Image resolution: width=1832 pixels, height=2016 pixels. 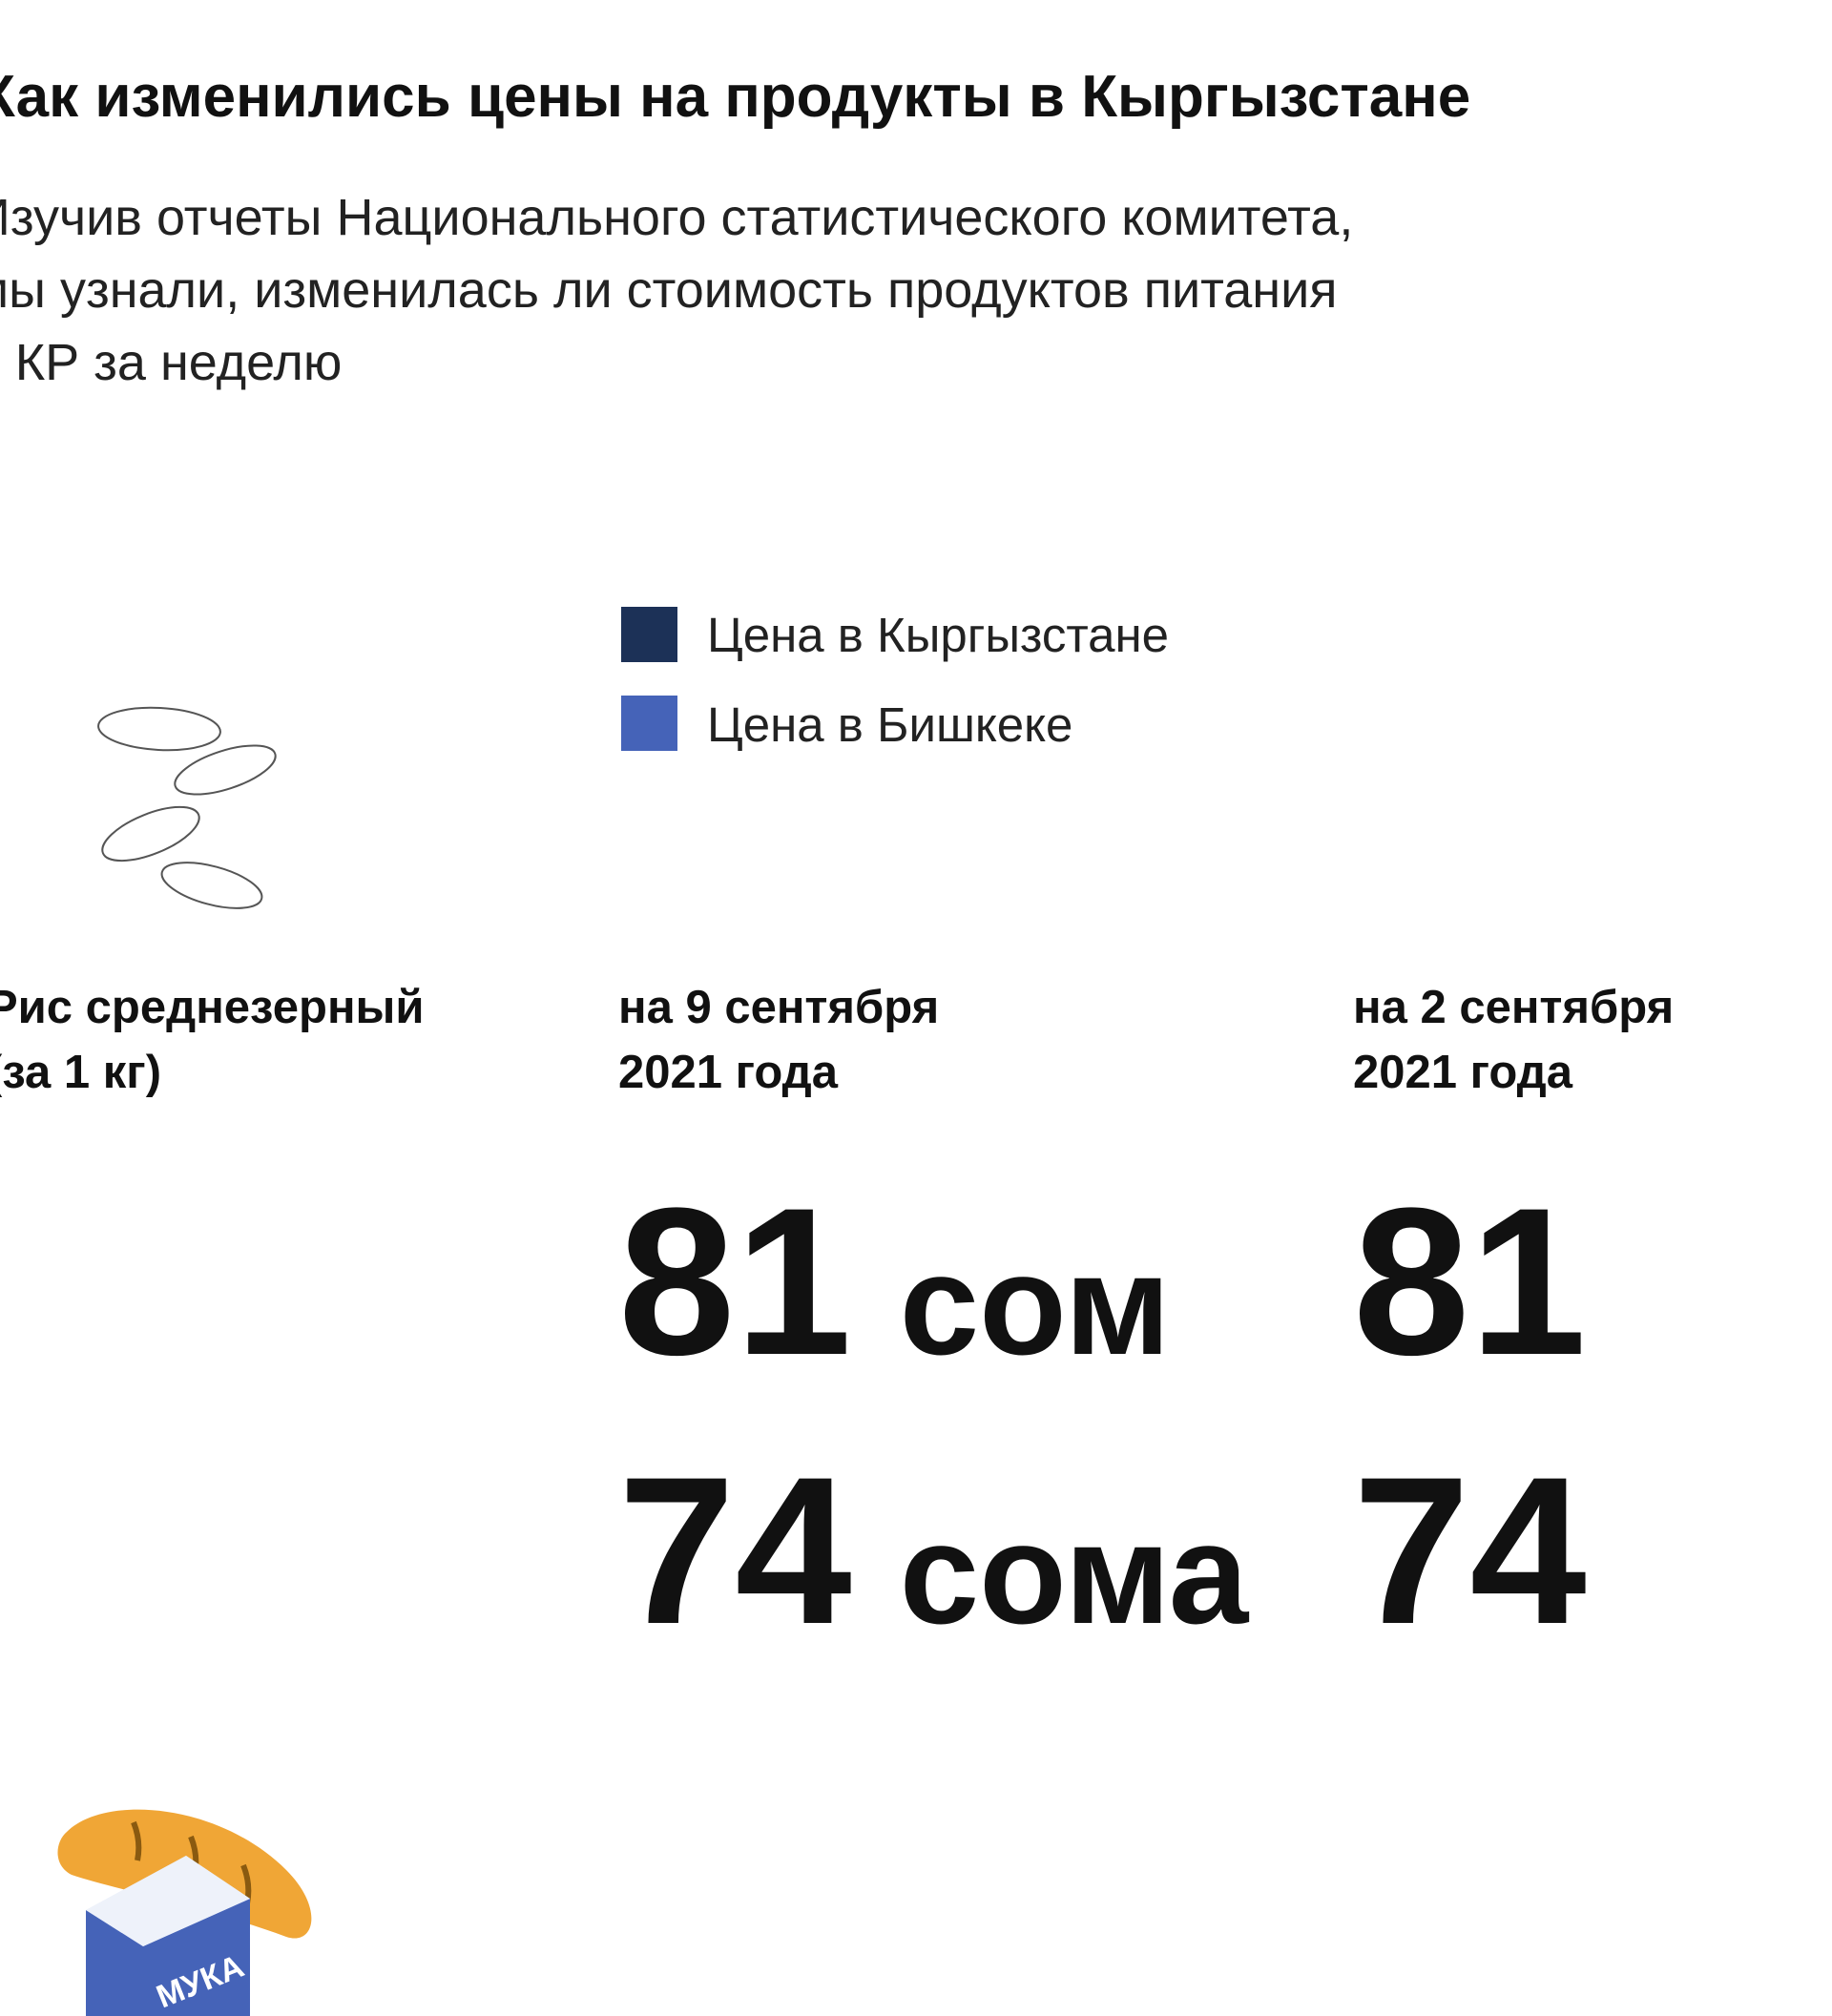 I want to click on product-name: Рис среднезерный, so click(x=212, y=1007).